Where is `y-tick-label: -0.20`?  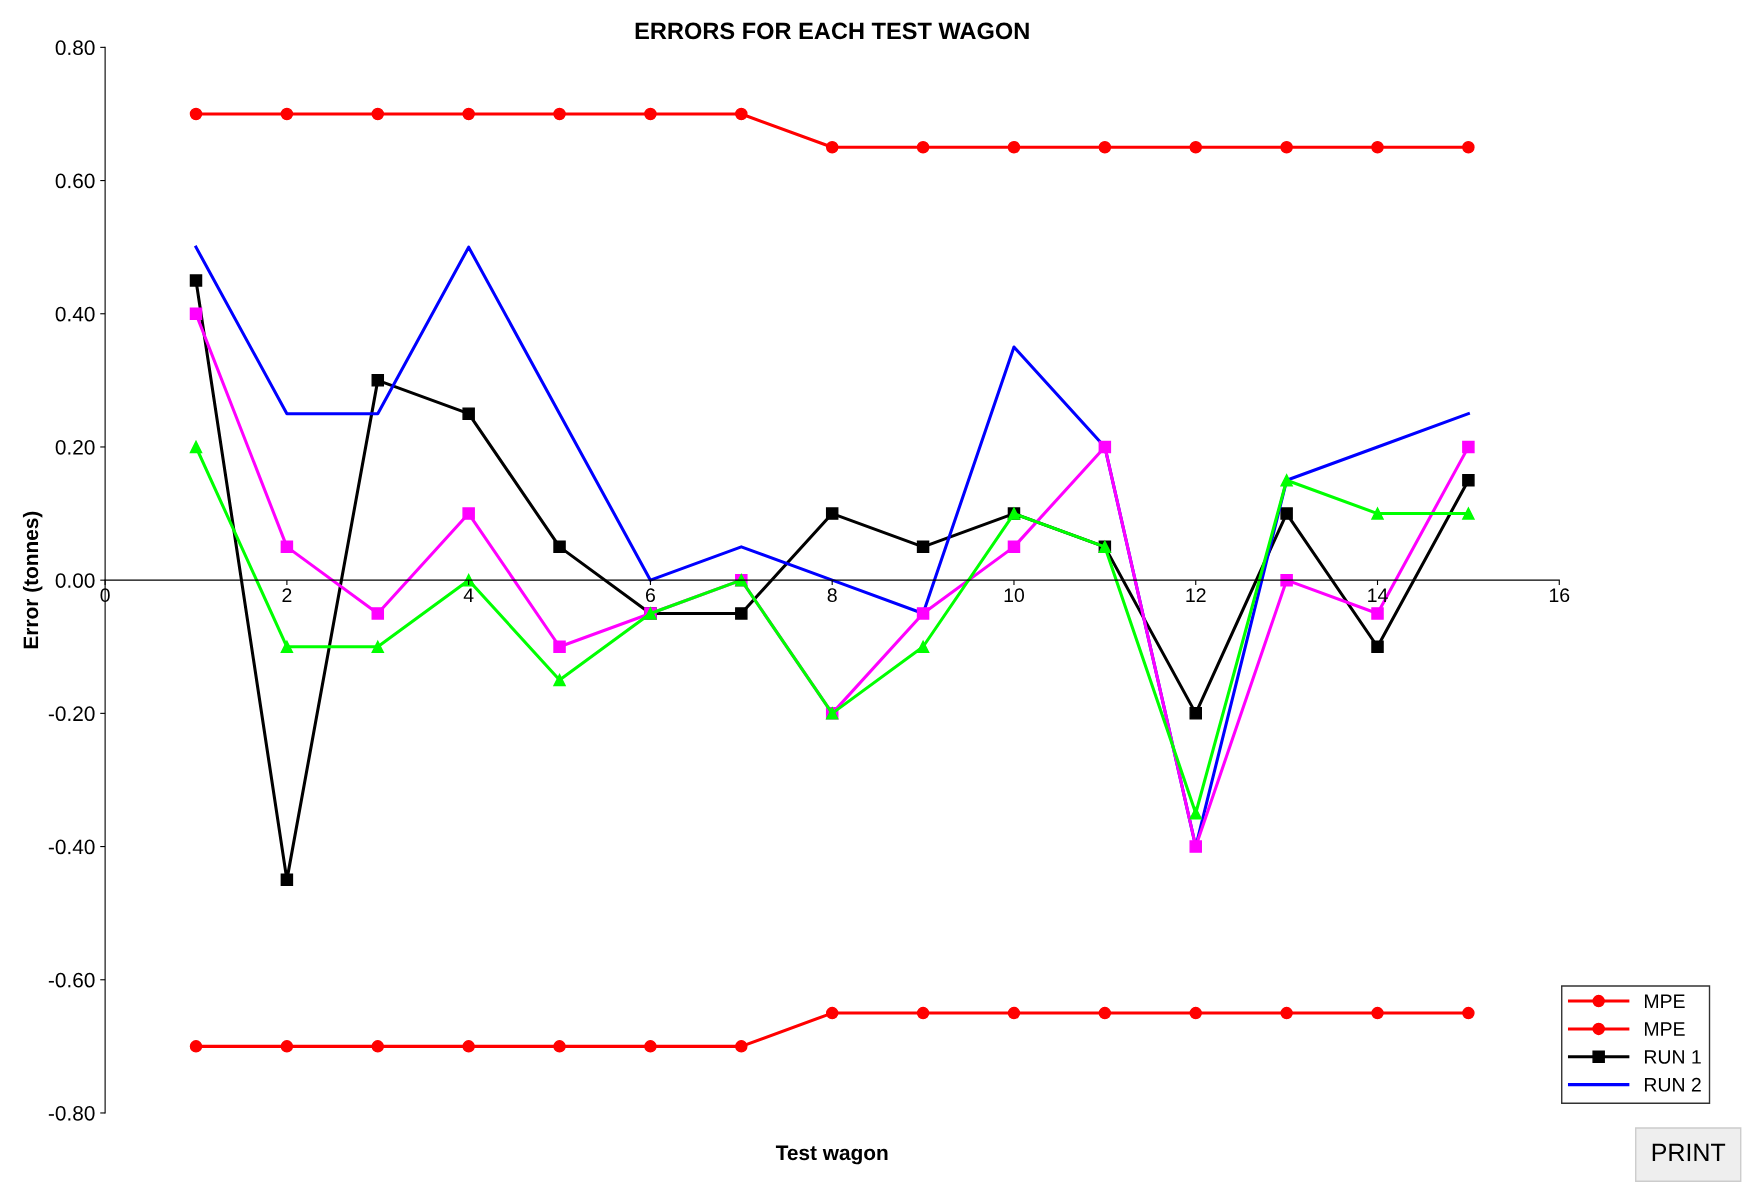 y-tick-label: -0.20 is located at coordinates (71, 714).